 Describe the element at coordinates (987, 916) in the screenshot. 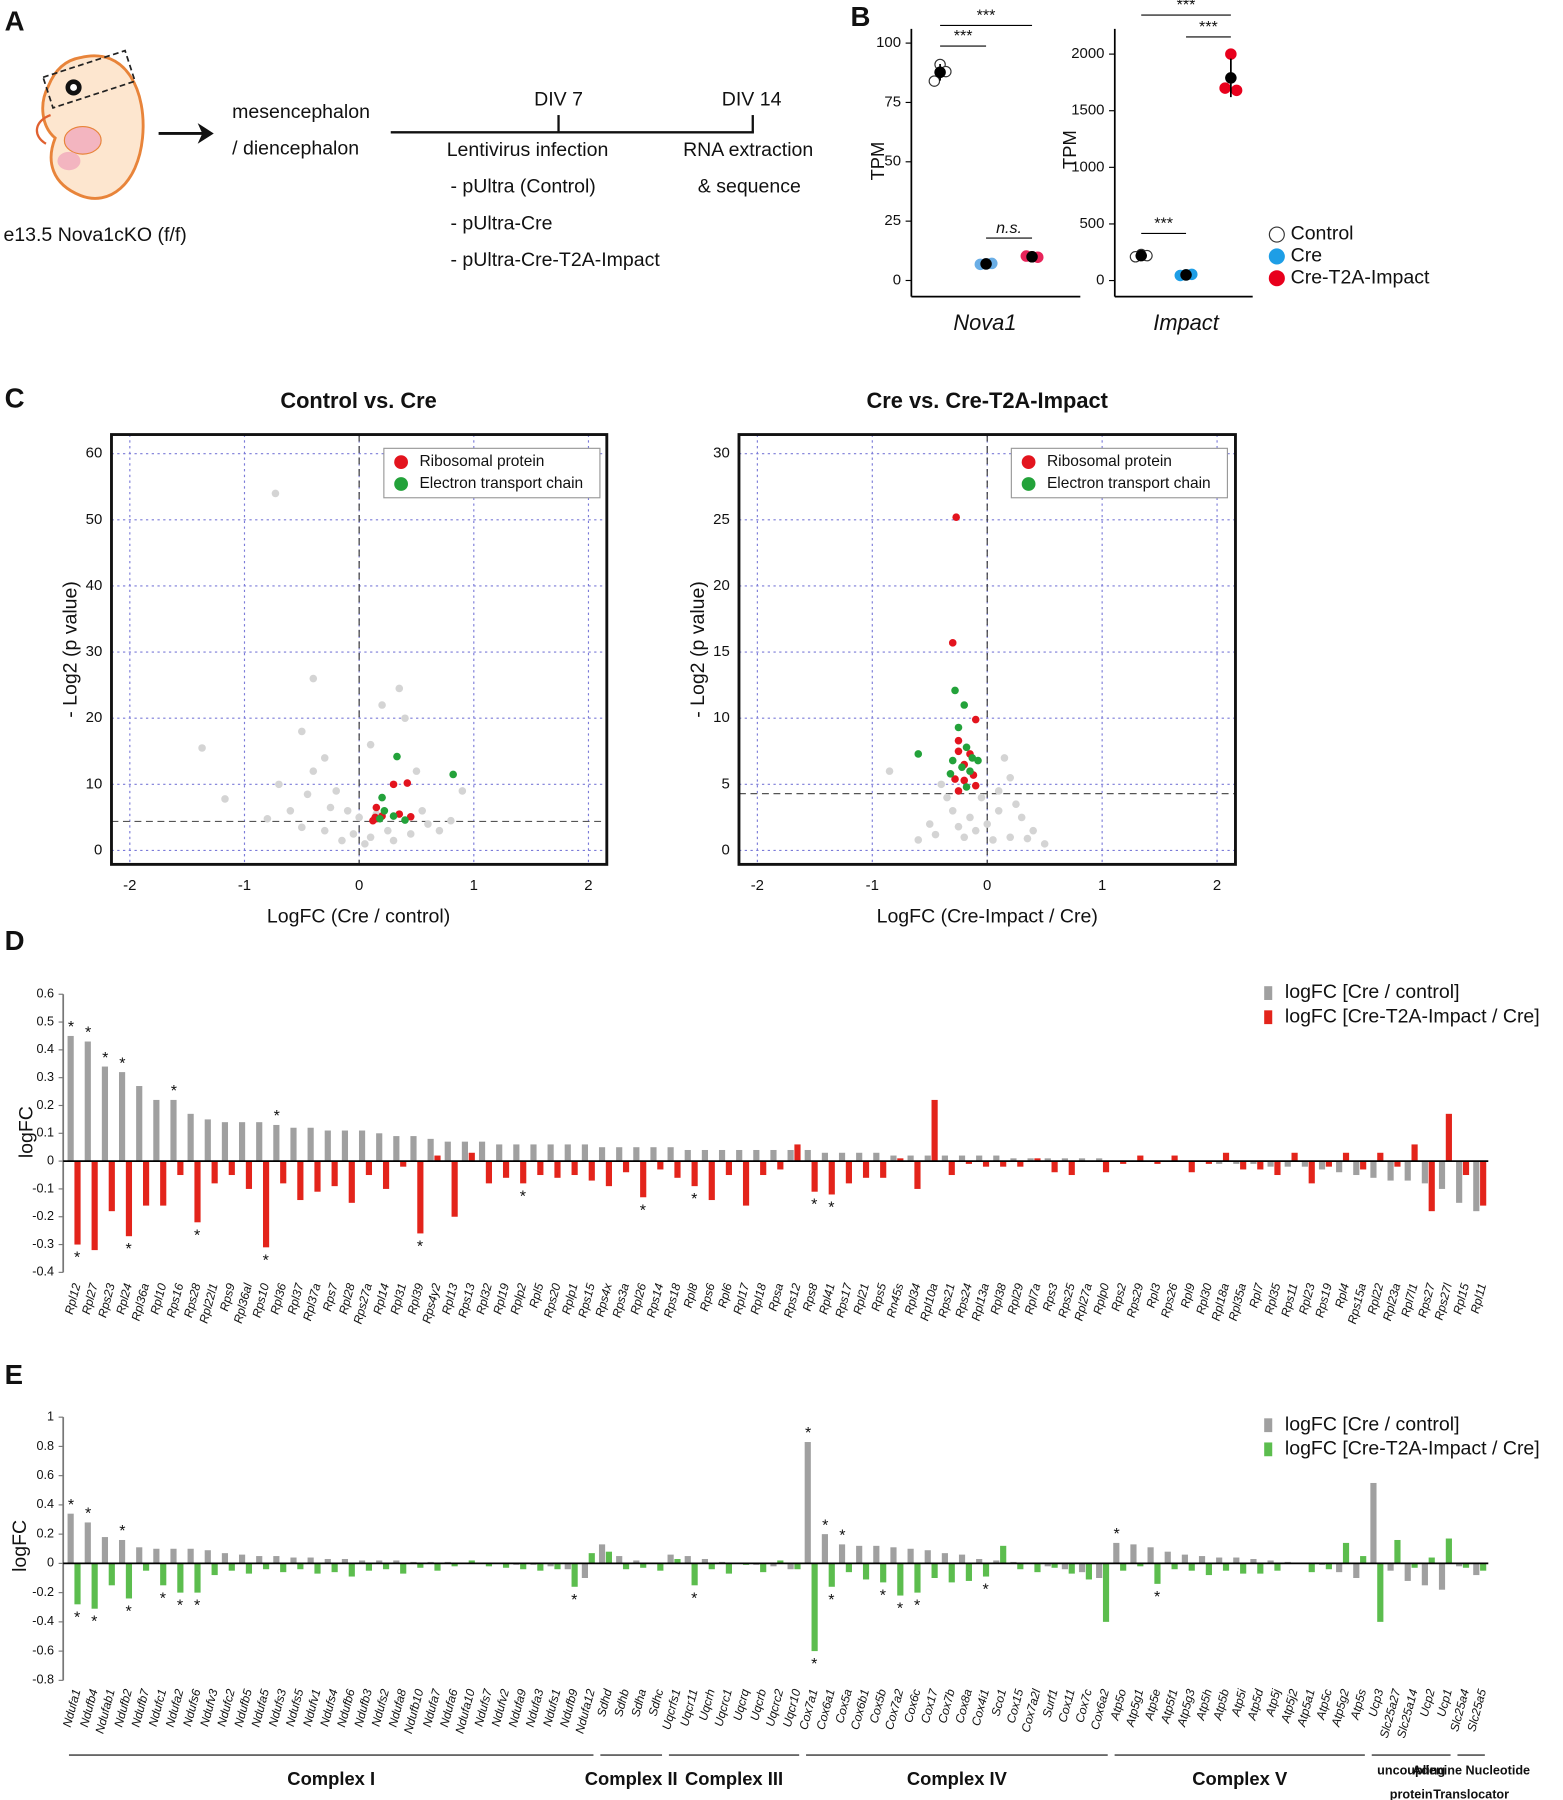

I see `x-axis-label: LogFC (Cre-Impact / Cre)` at that location.